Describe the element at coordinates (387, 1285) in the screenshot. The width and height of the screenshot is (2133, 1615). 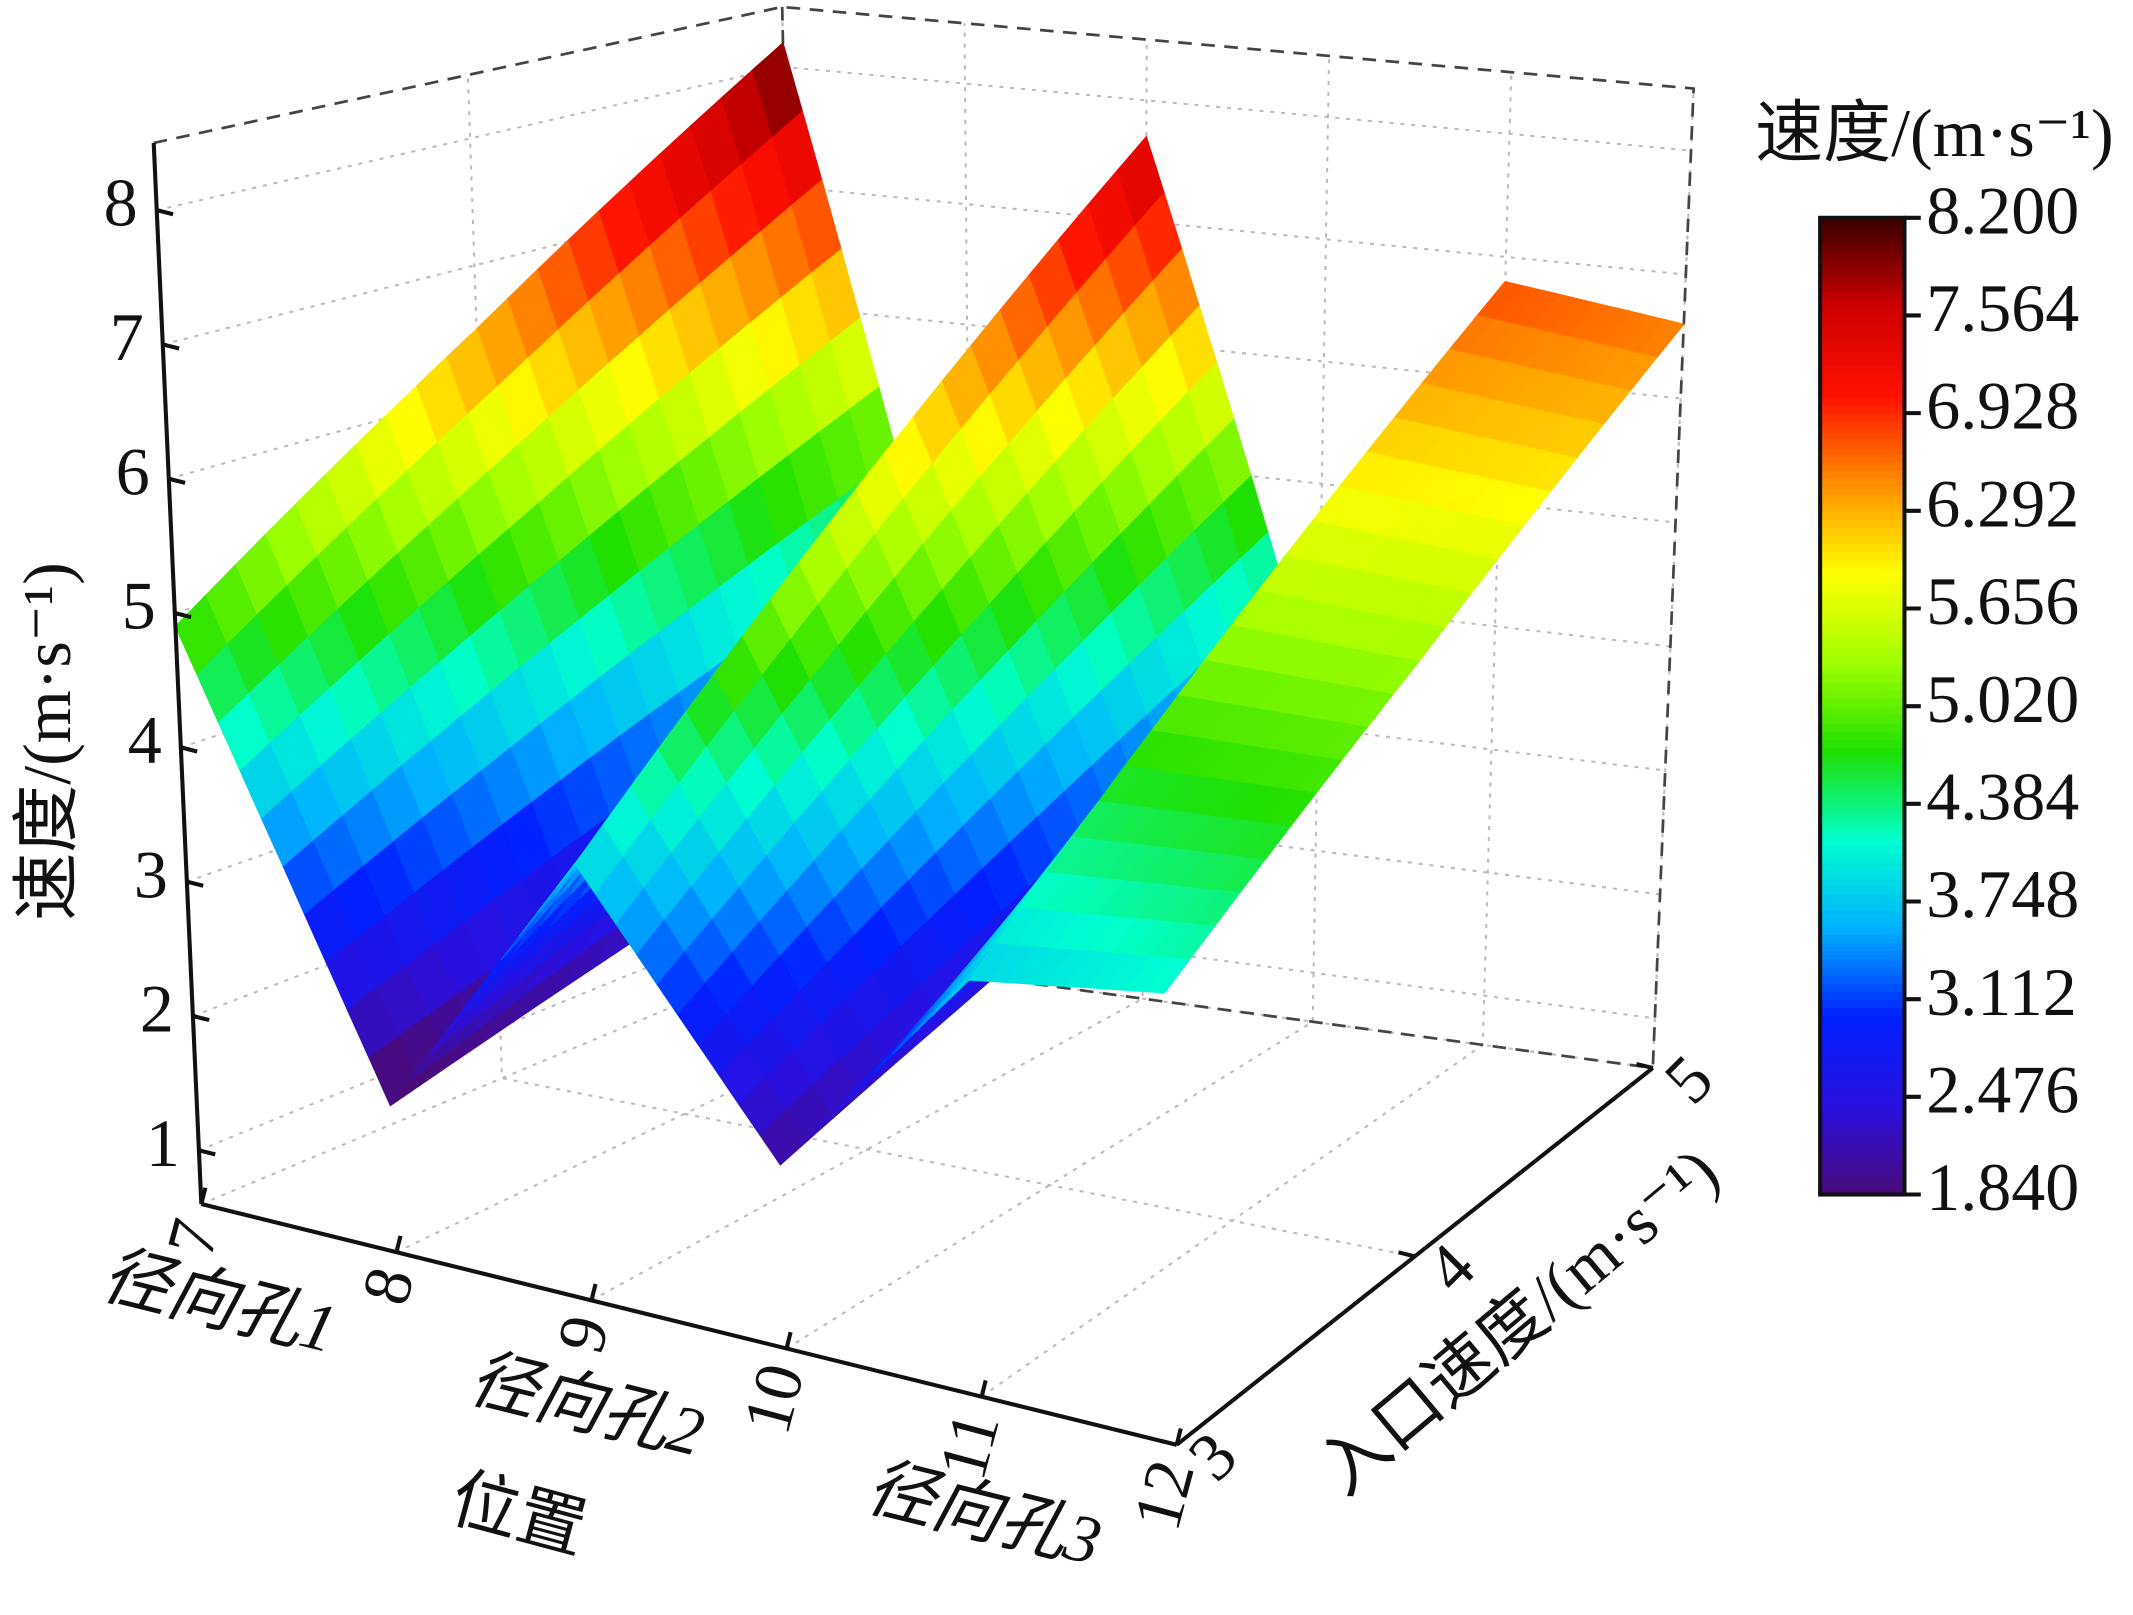
I see `x-tick-label: 8` at that location.